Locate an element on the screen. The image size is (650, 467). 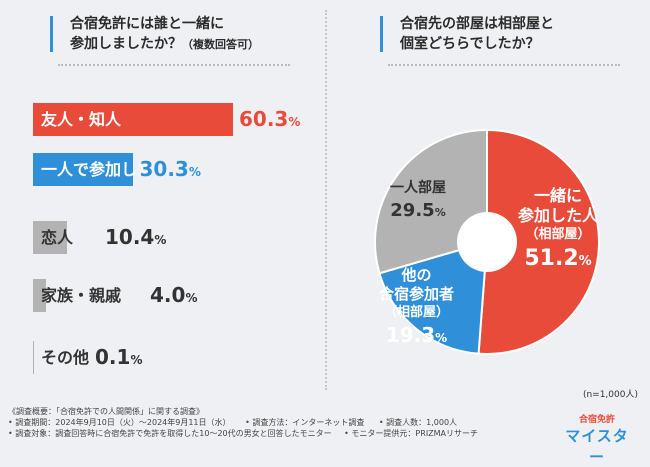
footer-title: 《調査概要：「合宿免許での人間関係」に関する調査》 is located at coordinates (106, 411).